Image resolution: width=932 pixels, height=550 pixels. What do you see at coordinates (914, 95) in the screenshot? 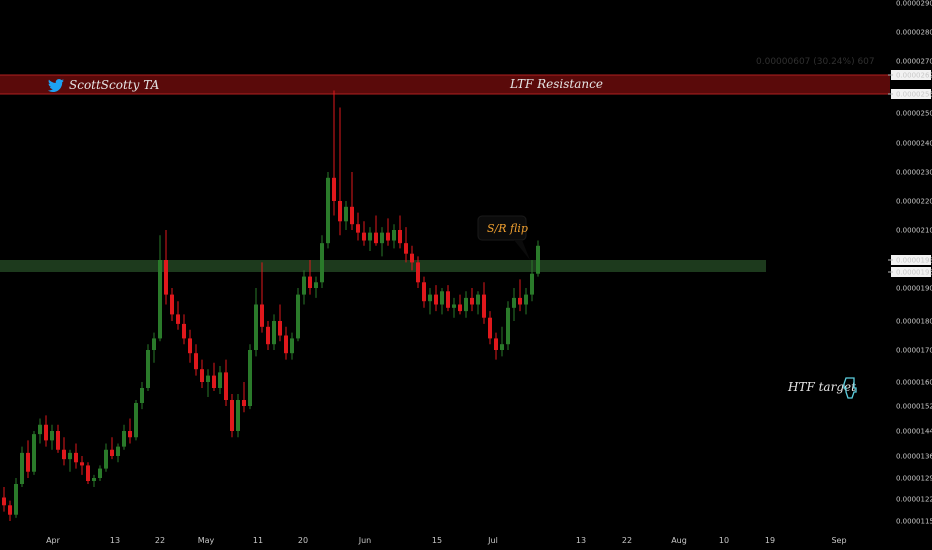
I see `y-tick-label: 0.00002569` at bounding box center [914, 95].